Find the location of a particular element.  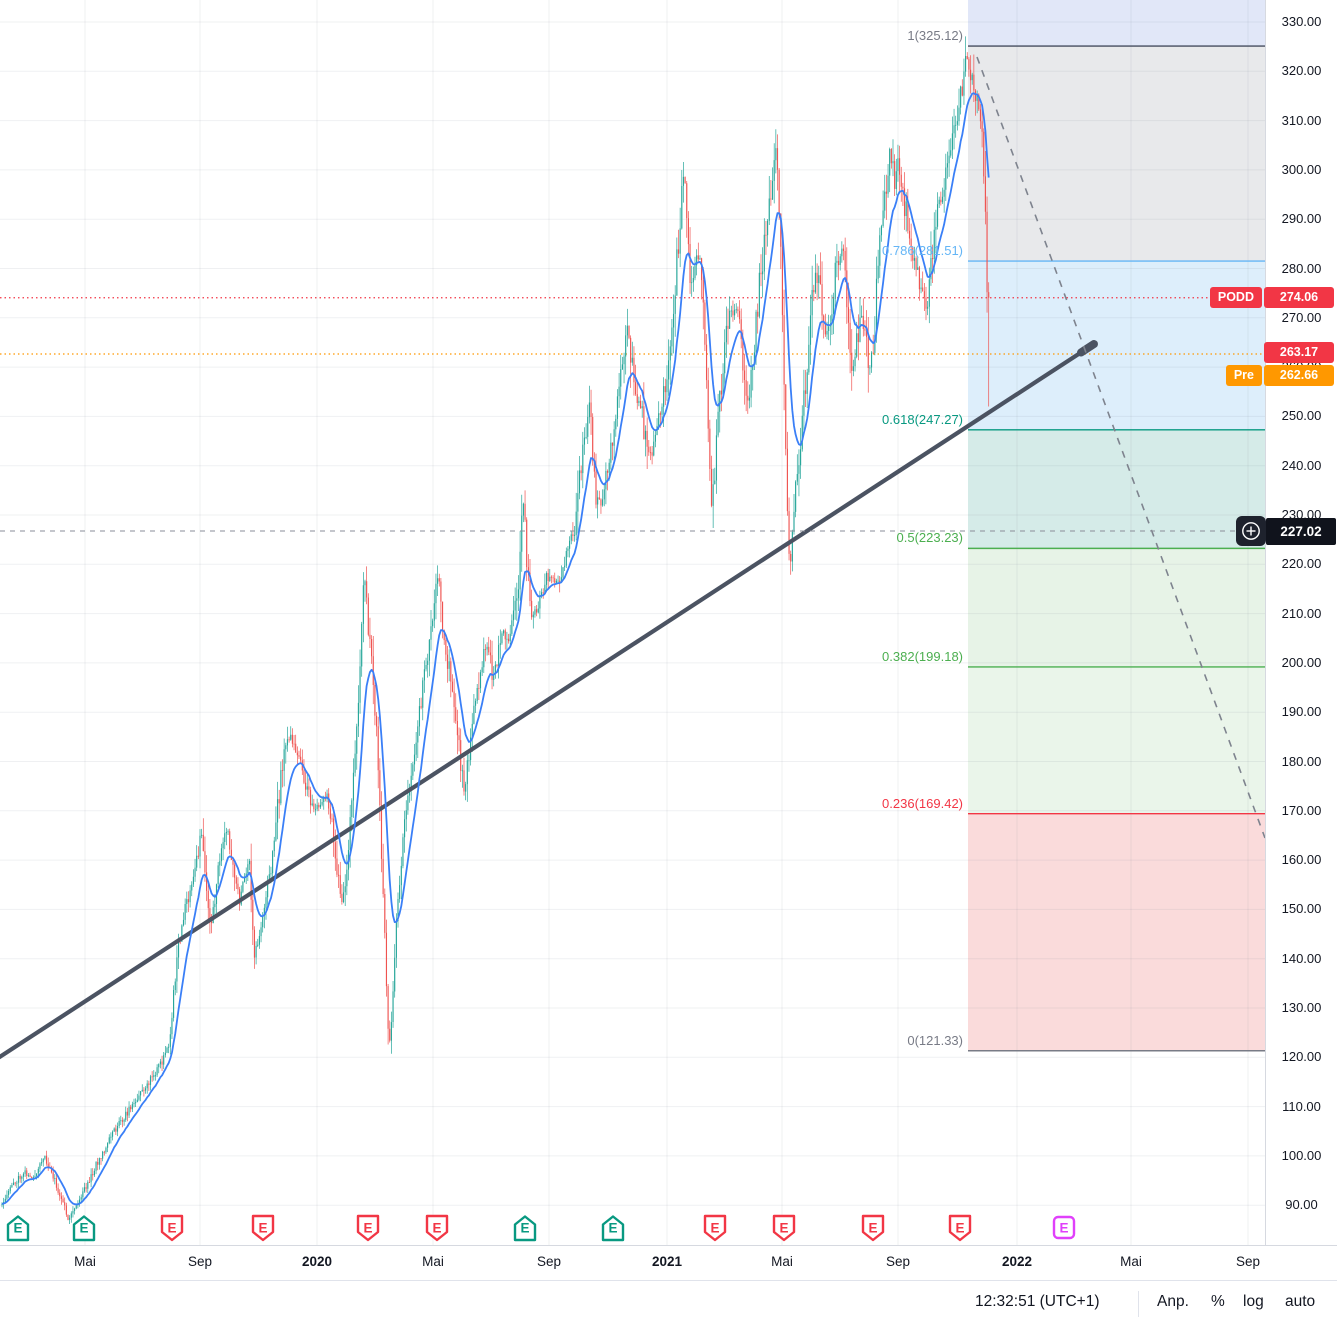

price-tick-label: 300.00 is located at coordinates (1301, 169).